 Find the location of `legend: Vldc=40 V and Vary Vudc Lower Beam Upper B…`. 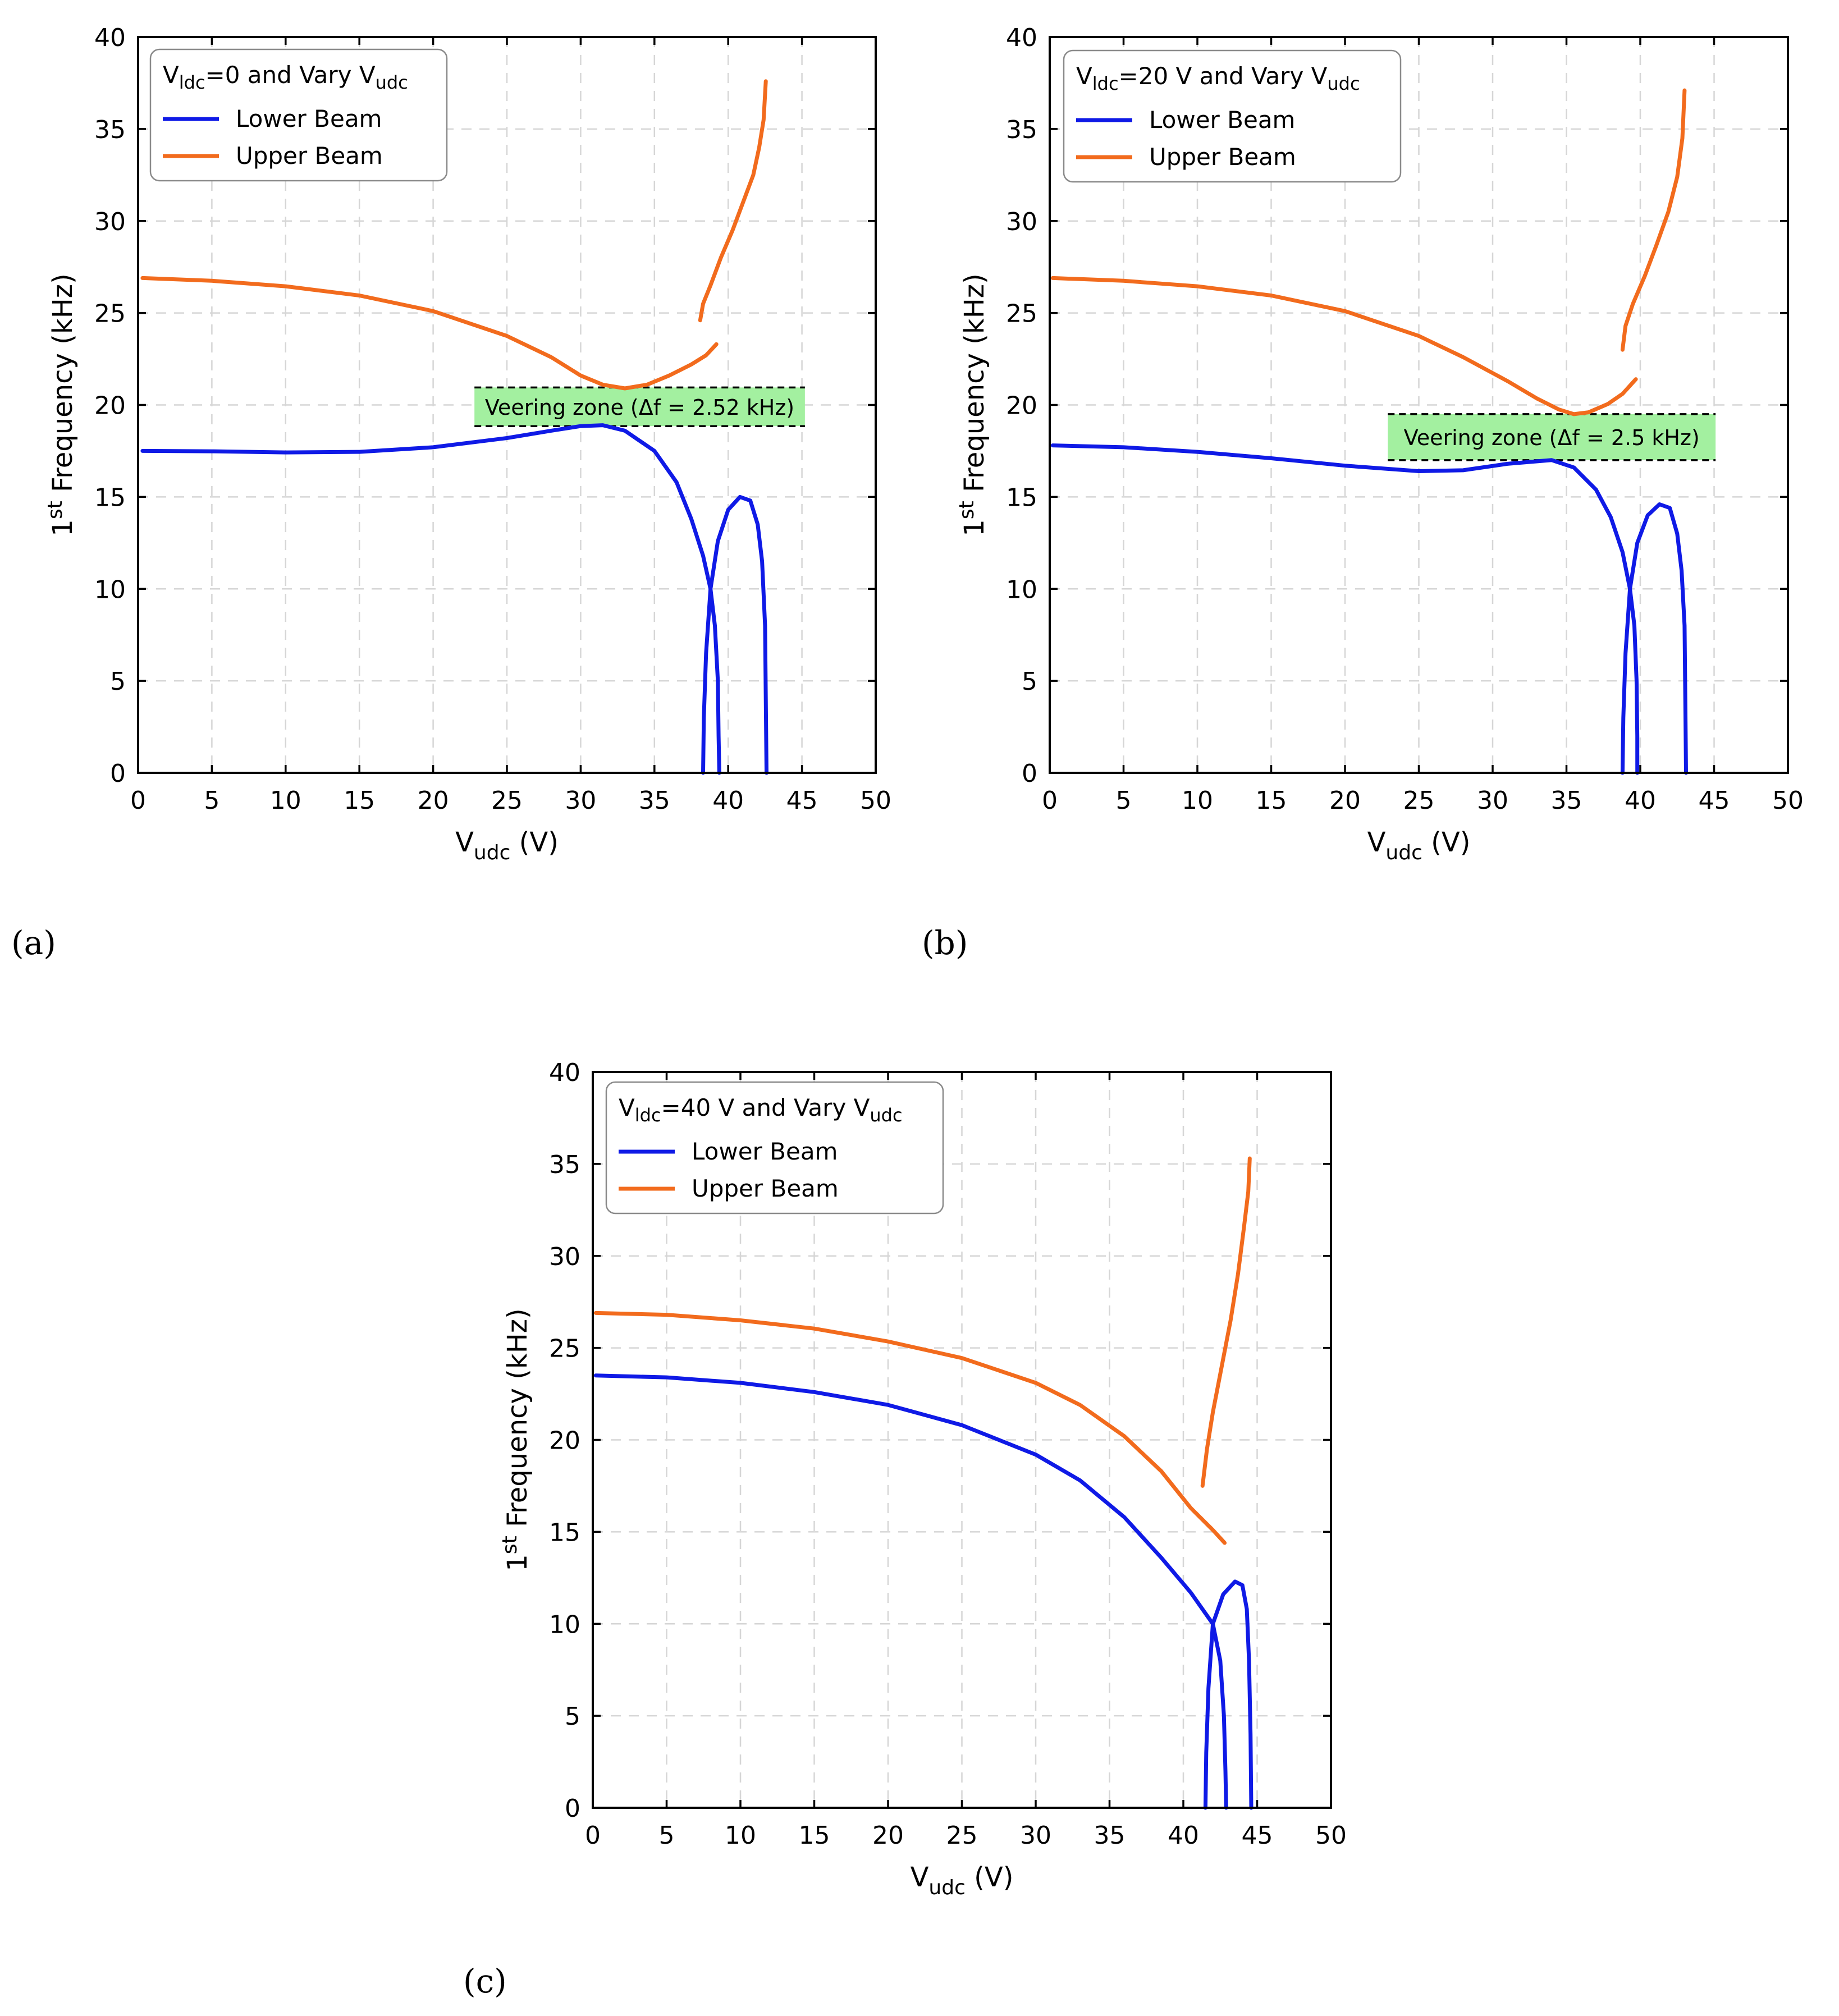

legend: Vldc=40 V and Vary Vudc Lower Beam Upper B… is located at coordinates (774, 1148).